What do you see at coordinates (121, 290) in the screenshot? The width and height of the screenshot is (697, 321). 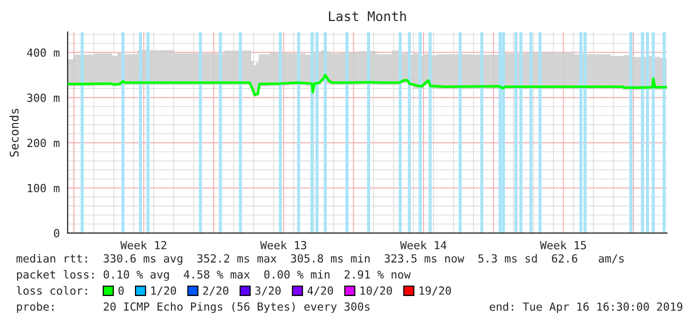 I see `legend-label: 0` at bounding box center [121, 290].